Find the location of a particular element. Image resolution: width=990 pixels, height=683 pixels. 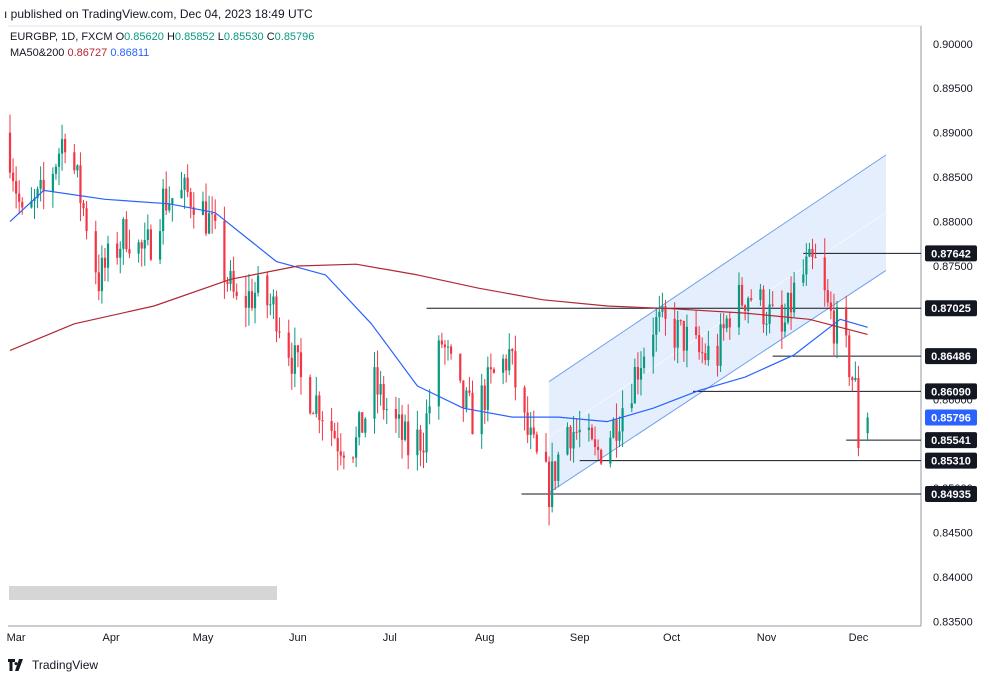

price-tag-label: 0.85796 is located at coordinates (951, 418).